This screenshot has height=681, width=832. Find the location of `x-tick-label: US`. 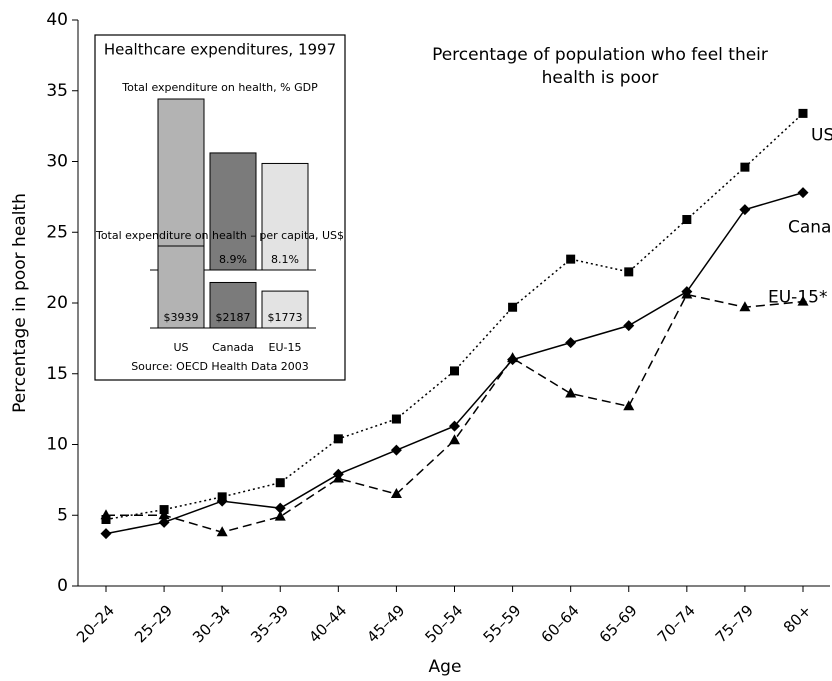

x-tick-label: US is located at coordinates (180, 347).